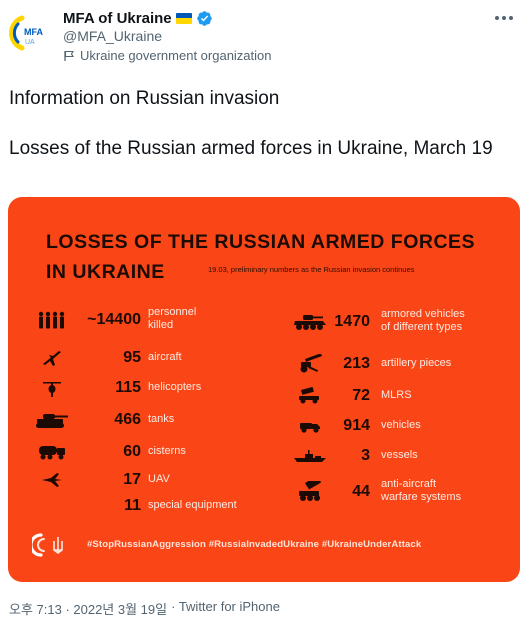 The width and height of the screenshot is (530, 623). I want to click on stat-label: special equipment, so click(192, 505).